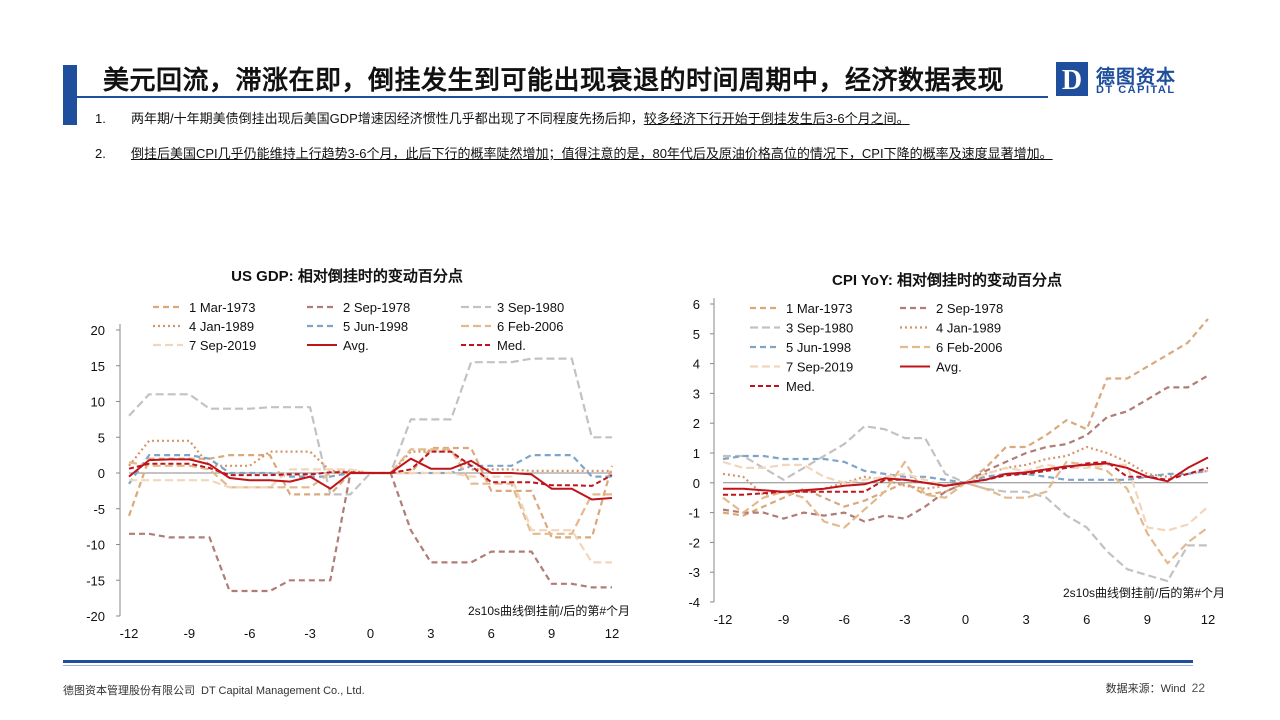 Image resolution: width=1280 pixels, height=720 pixels. What do you see at coordinates (628, 665) in the screenshot?
I see `footer-rule-thin` at bounding box center [628, 665].